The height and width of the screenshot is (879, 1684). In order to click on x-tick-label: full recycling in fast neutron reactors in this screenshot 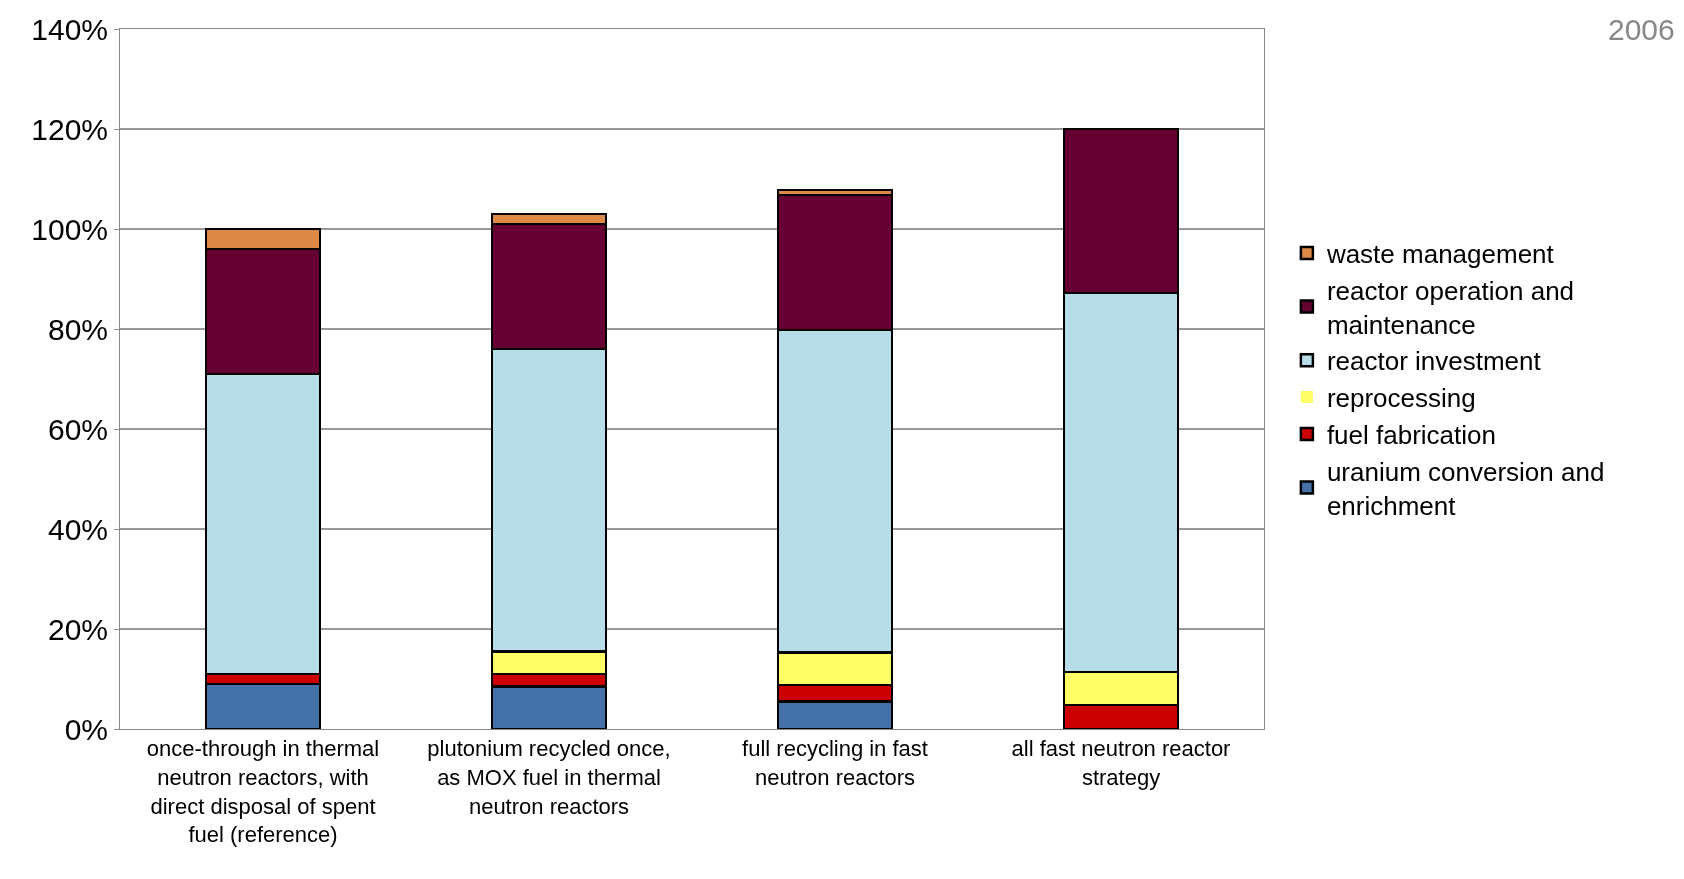, I will do `click(835, 763)`.